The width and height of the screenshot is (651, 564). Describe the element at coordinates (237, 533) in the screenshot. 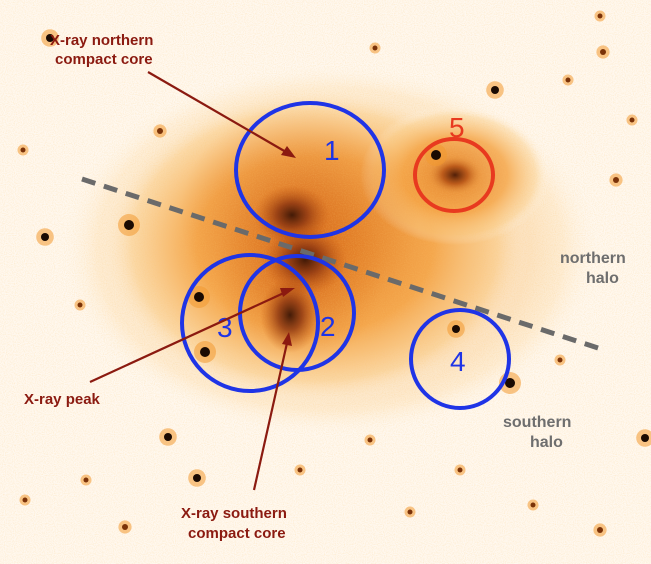

I see `southern-core-label-line2: compact core` at that location.